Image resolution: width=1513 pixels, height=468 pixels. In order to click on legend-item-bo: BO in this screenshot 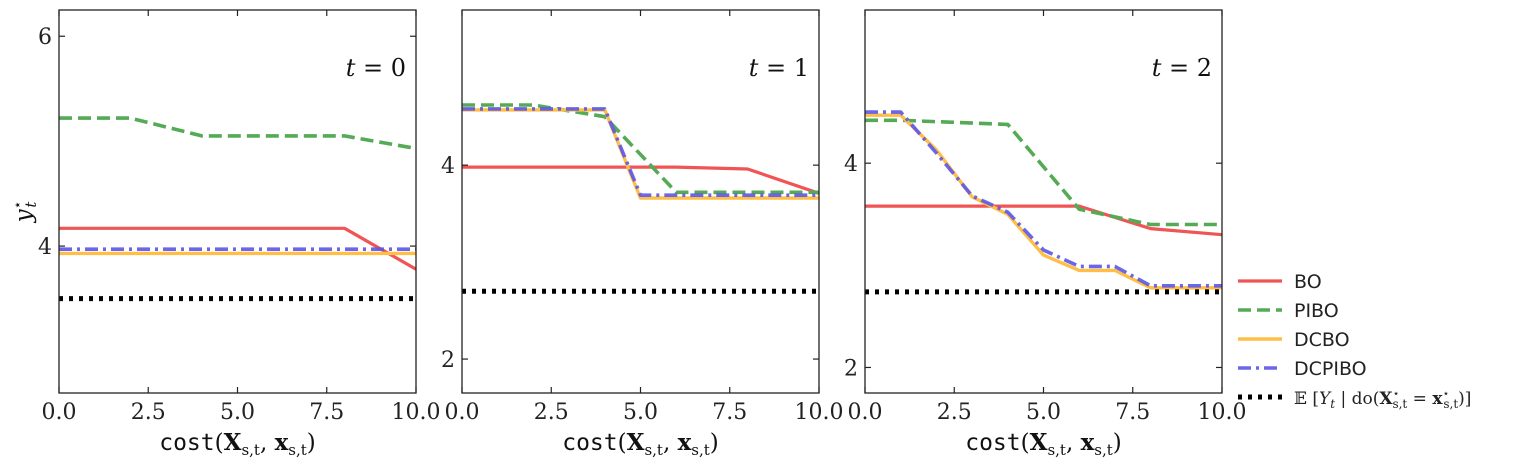, I will do `click(1280, 282)`.